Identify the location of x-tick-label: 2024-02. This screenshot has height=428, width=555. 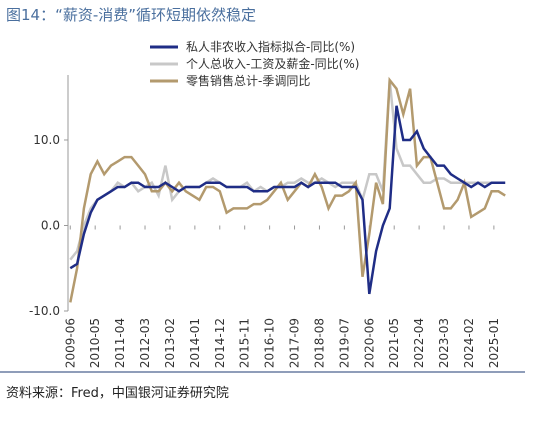
(469, 343).